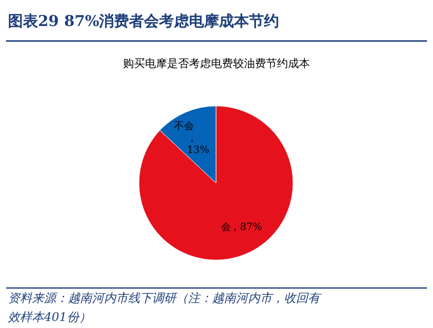  What do you see at coordinates (246, 227) in the screenshot?
I see `data-label: ，87%` at bounding box center [246, 227].